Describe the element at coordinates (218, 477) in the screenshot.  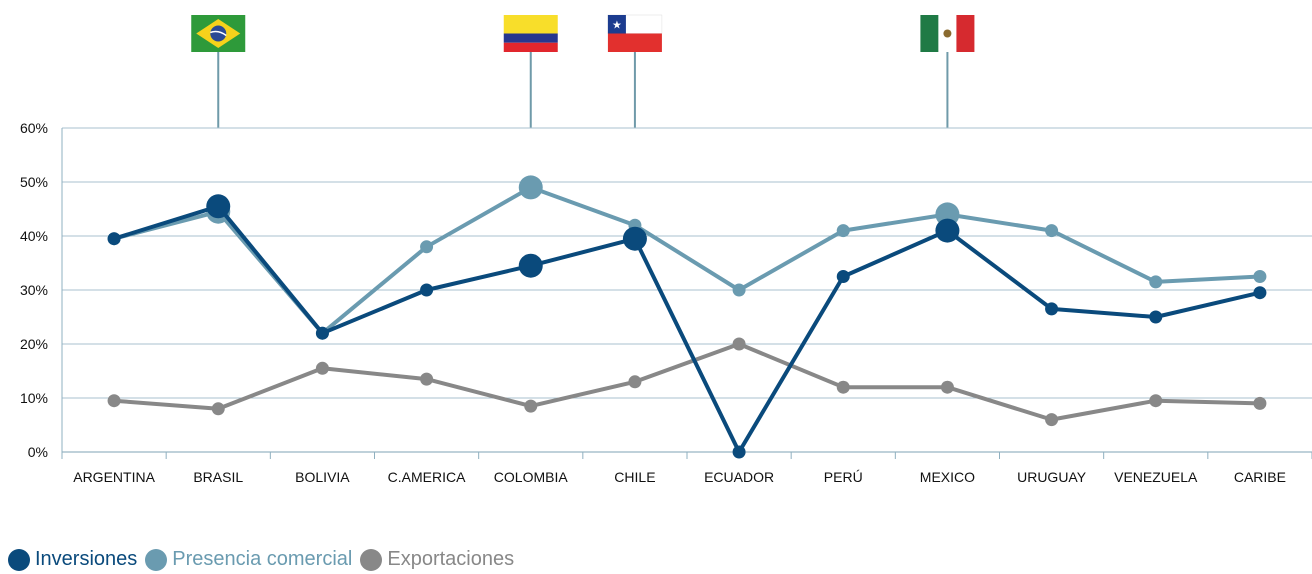
I see `x-tick-label-brasil: BRASIL` at that location.